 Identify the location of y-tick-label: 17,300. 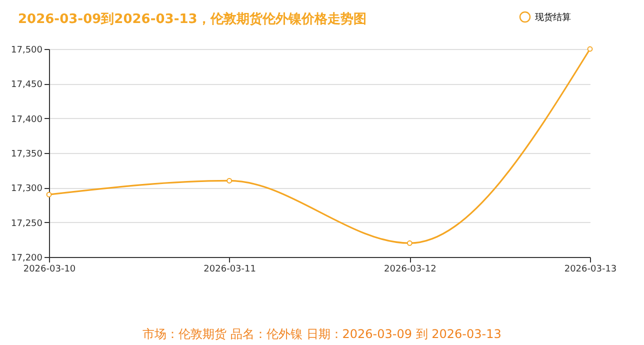
(27, 189).